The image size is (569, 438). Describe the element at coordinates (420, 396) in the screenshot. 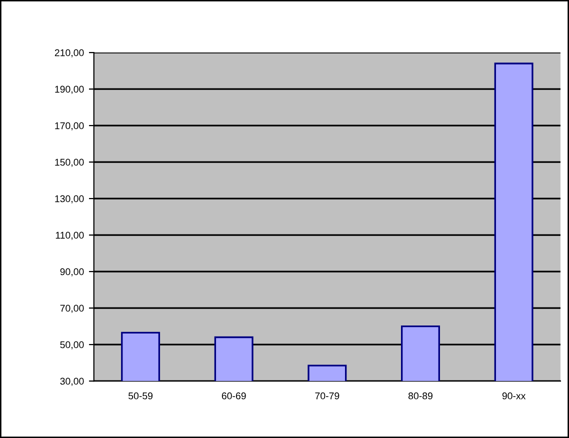

I see `x-tick-label: 80-89` at that location.